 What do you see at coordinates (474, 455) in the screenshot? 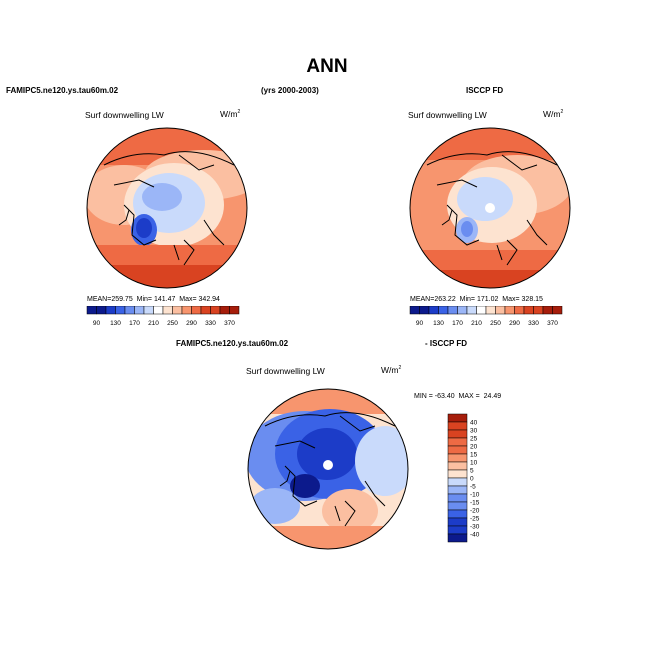
I see `colorbar-tick-label: 15` at bounding box center [474, 455].